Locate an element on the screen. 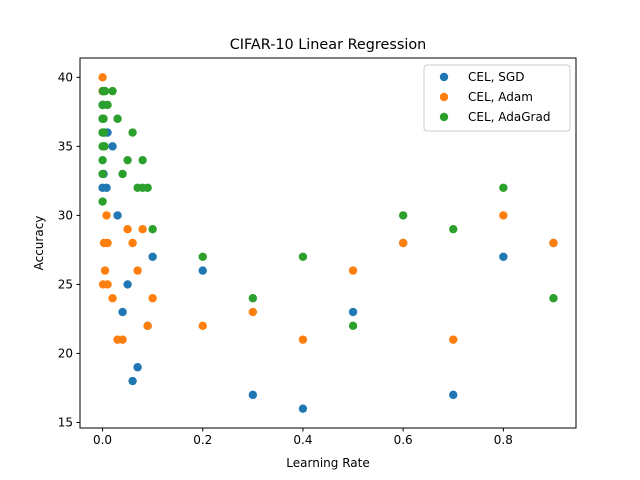 This screenshot has height=480, width=640. y-axis: 15 20 25 30 35 40 is located at coordinates (69, 249).